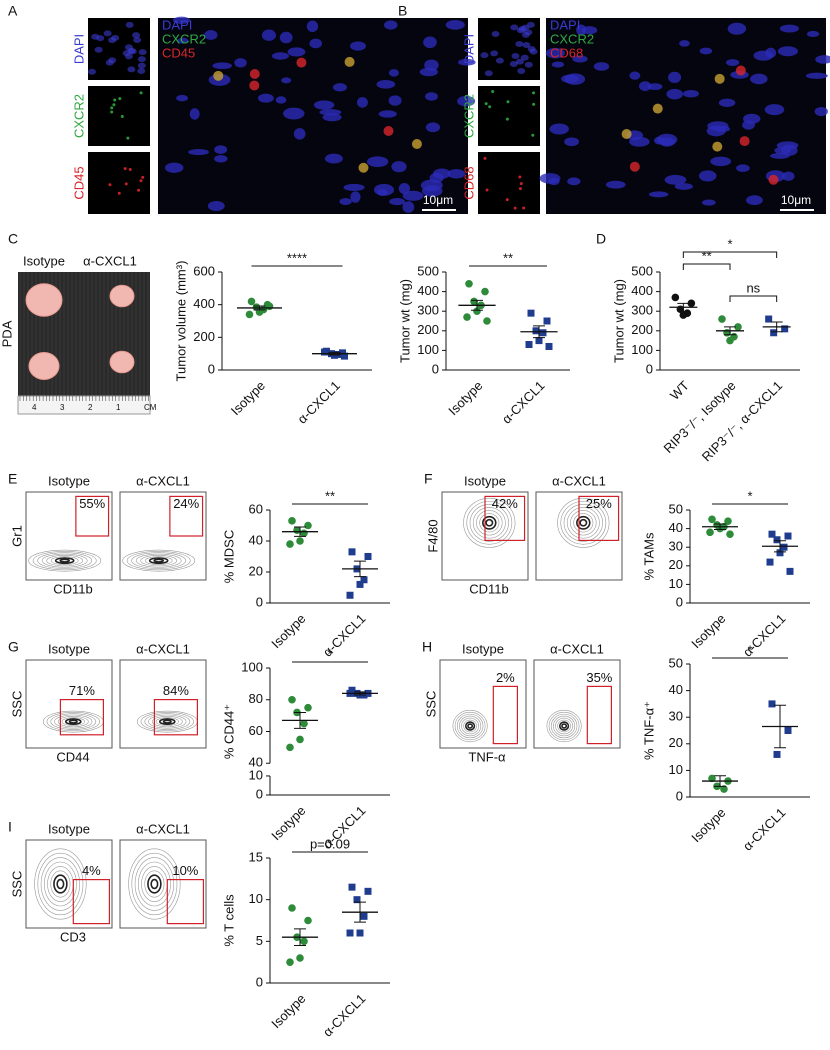 This screenshot has width=830, height=1050. What do you see at coordinates (487, 756) in the screenshot?
I see `flow-x-label: TNF-α` at bounding box center [487, 756].